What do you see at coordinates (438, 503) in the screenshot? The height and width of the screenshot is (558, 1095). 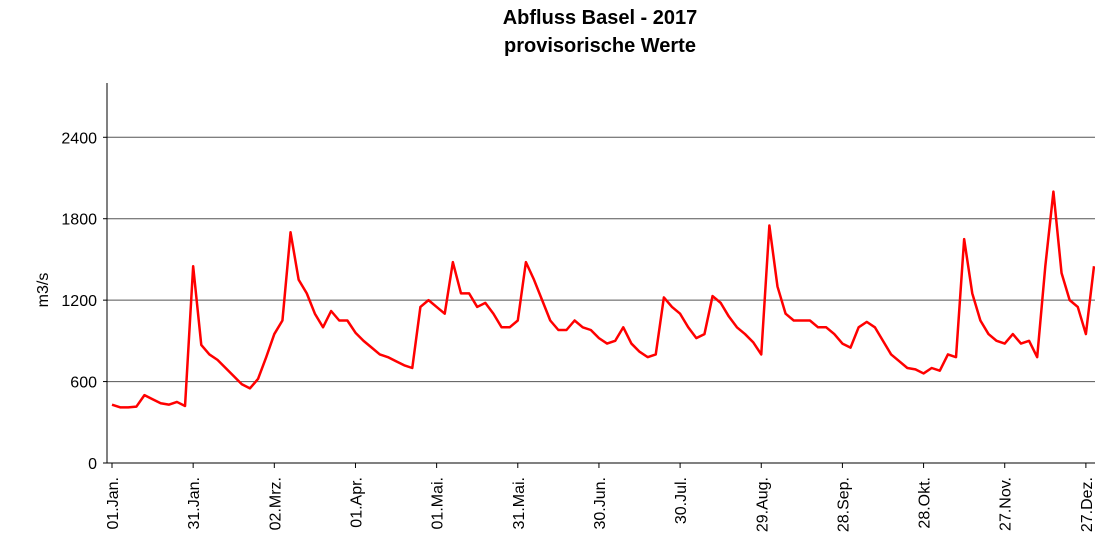 I see `x-tick-label: 01.Mai.` at bounding box center [438, 503].